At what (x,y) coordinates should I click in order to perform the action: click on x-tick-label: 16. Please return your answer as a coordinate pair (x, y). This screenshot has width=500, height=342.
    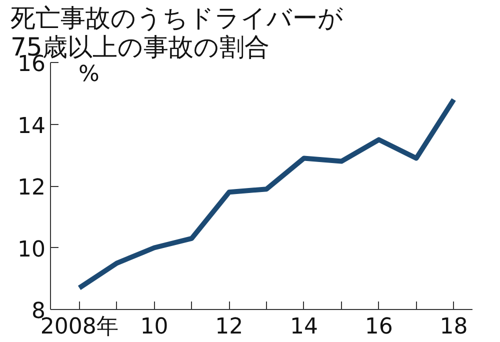
    Looking at the image, I should click on (378, 327).